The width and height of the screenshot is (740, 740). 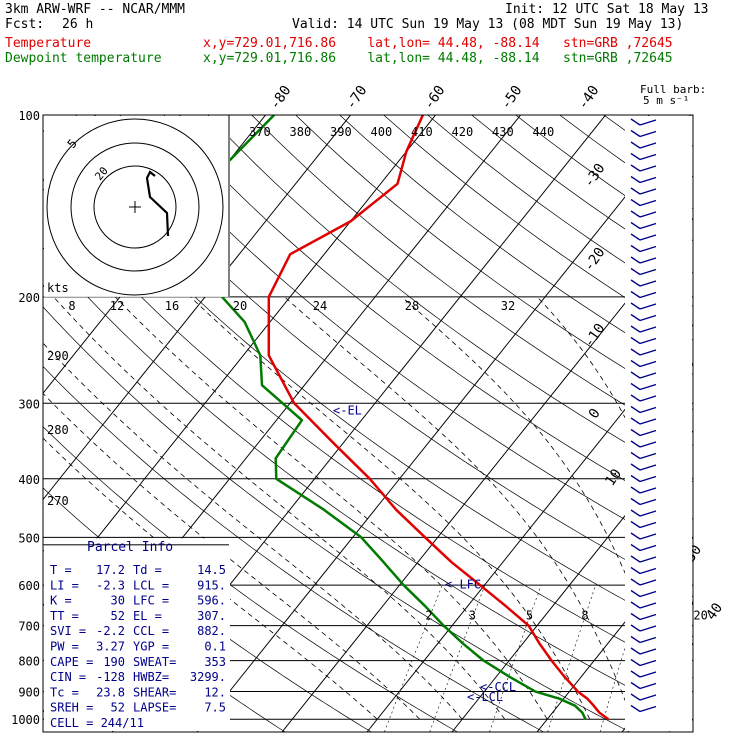 I want to click on hodograph-trace, so click(x=157, y=203).